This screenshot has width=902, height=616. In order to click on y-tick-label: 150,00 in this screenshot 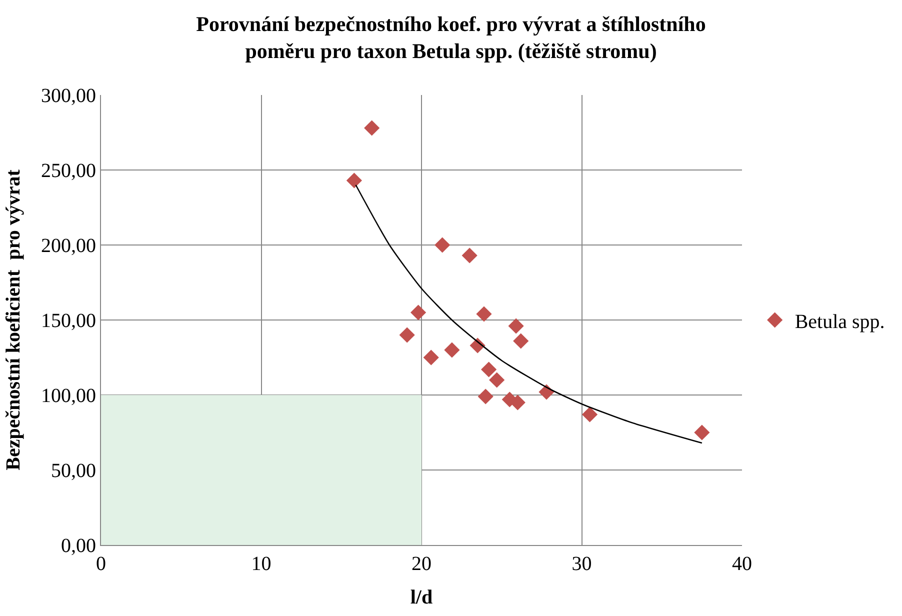, I will do `click(68, 321)`.